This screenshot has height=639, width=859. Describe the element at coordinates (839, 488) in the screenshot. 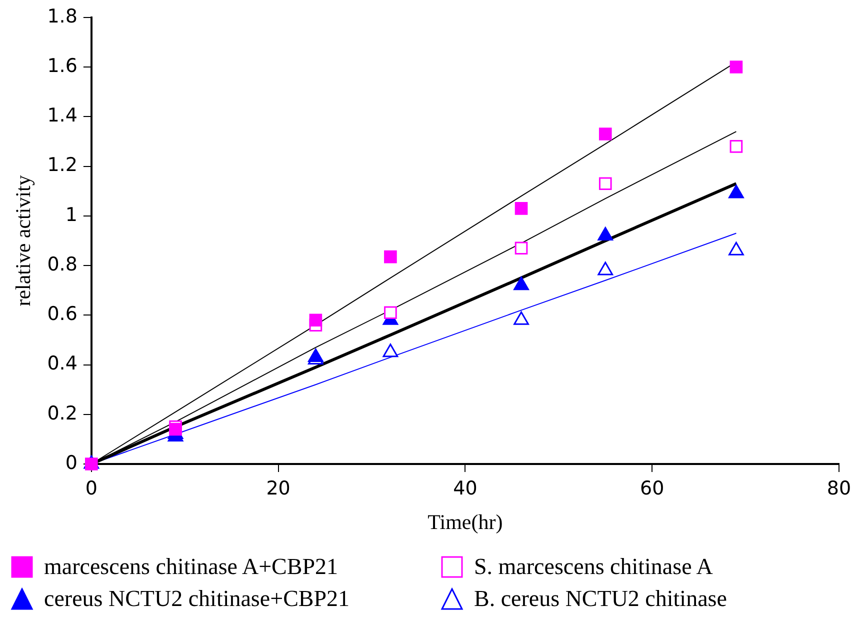

I see `x-tick-label: 80` at that location.